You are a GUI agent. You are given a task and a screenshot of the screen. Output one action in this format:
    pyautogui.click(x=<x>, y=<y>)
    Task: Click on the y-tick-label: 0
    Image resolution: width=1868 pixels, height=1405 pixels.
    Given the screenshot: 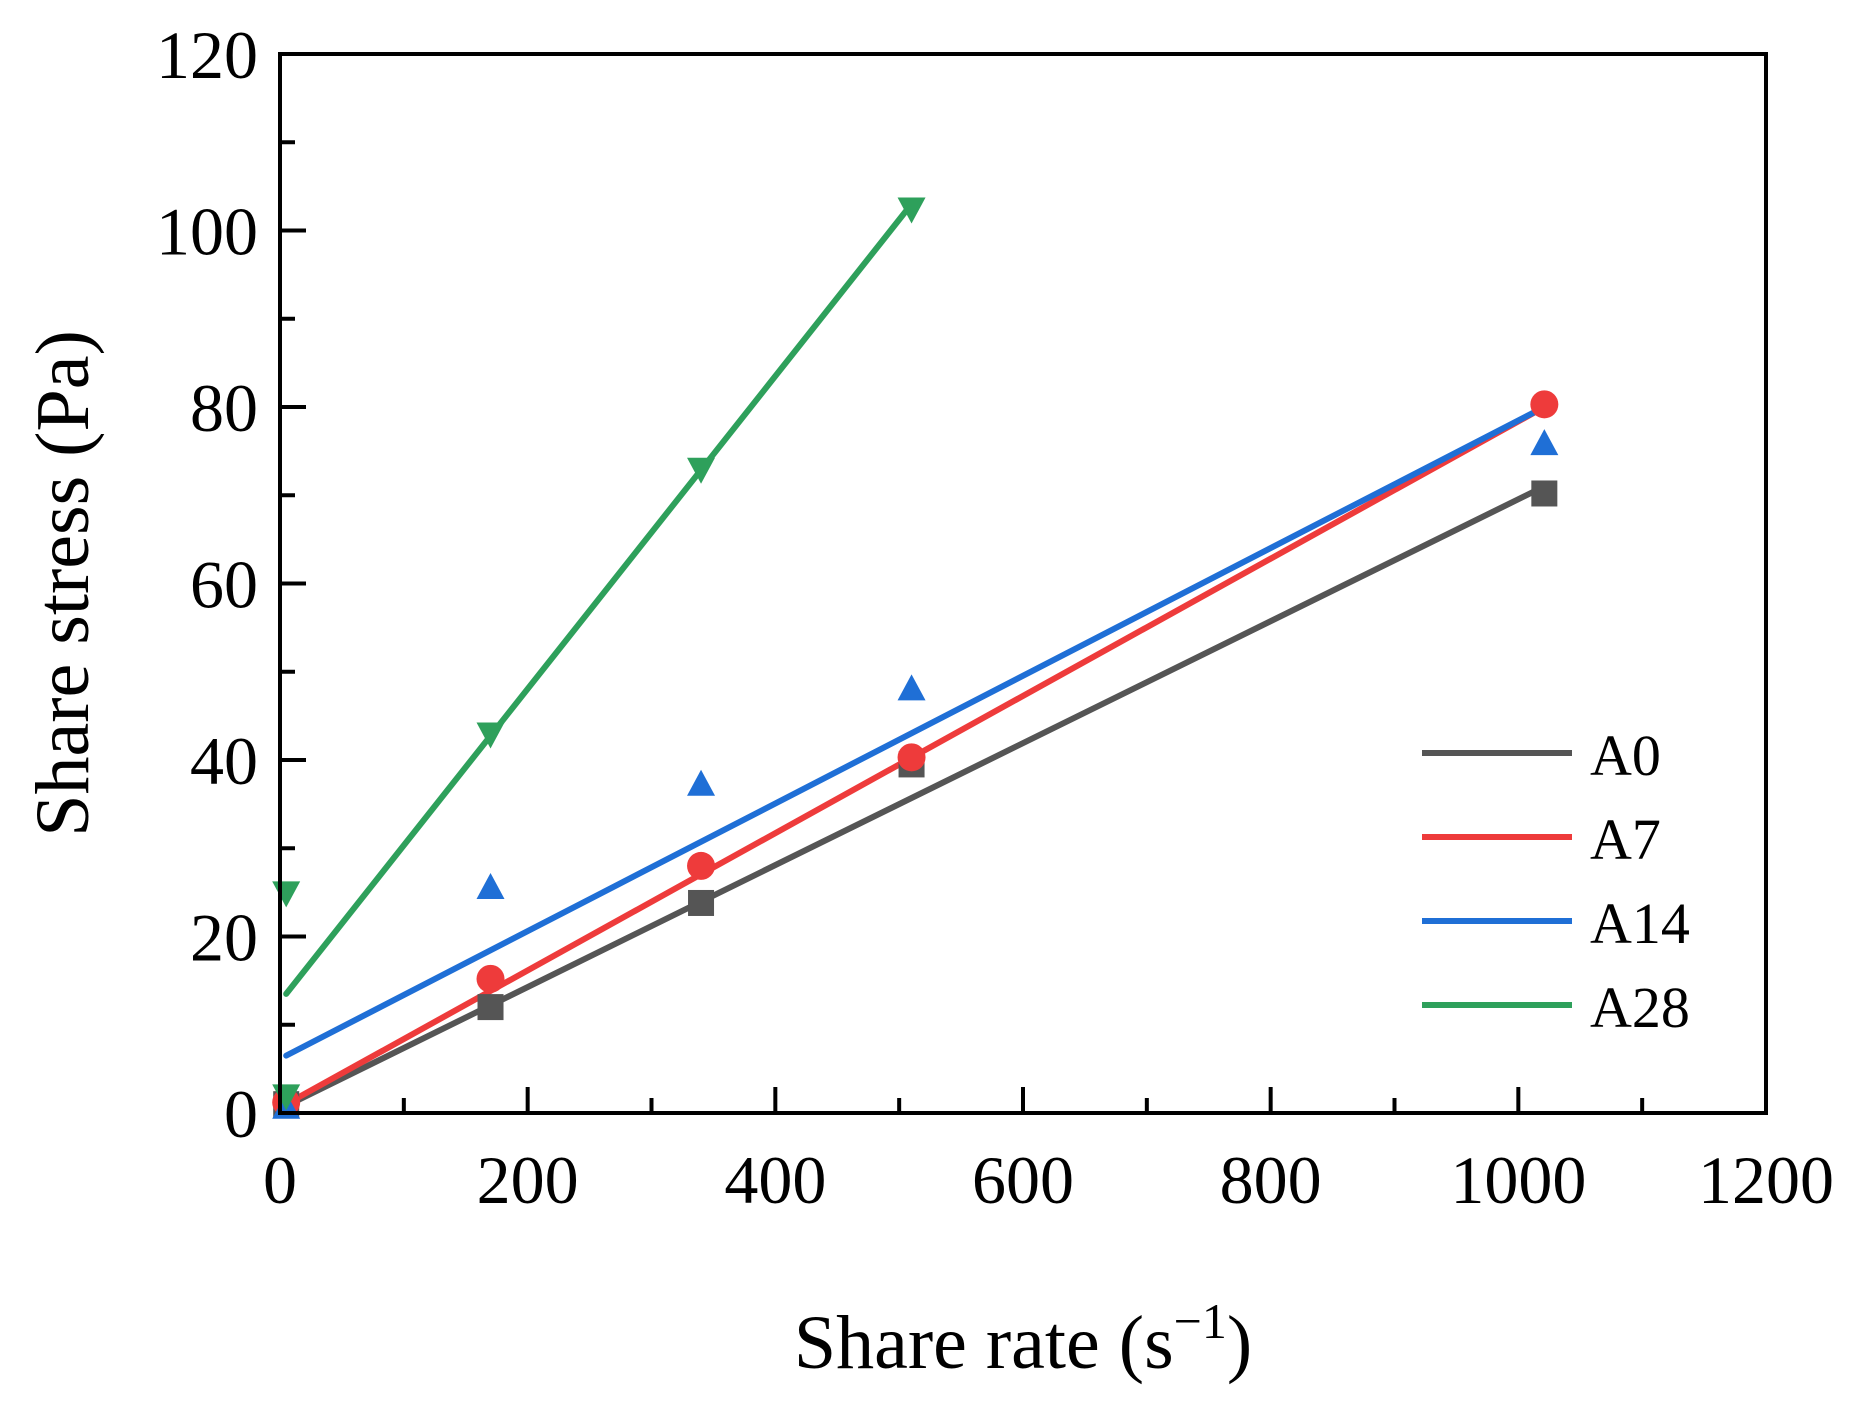 What is the action you would take?
    pyautogui.click(x=241, y=1114)
    